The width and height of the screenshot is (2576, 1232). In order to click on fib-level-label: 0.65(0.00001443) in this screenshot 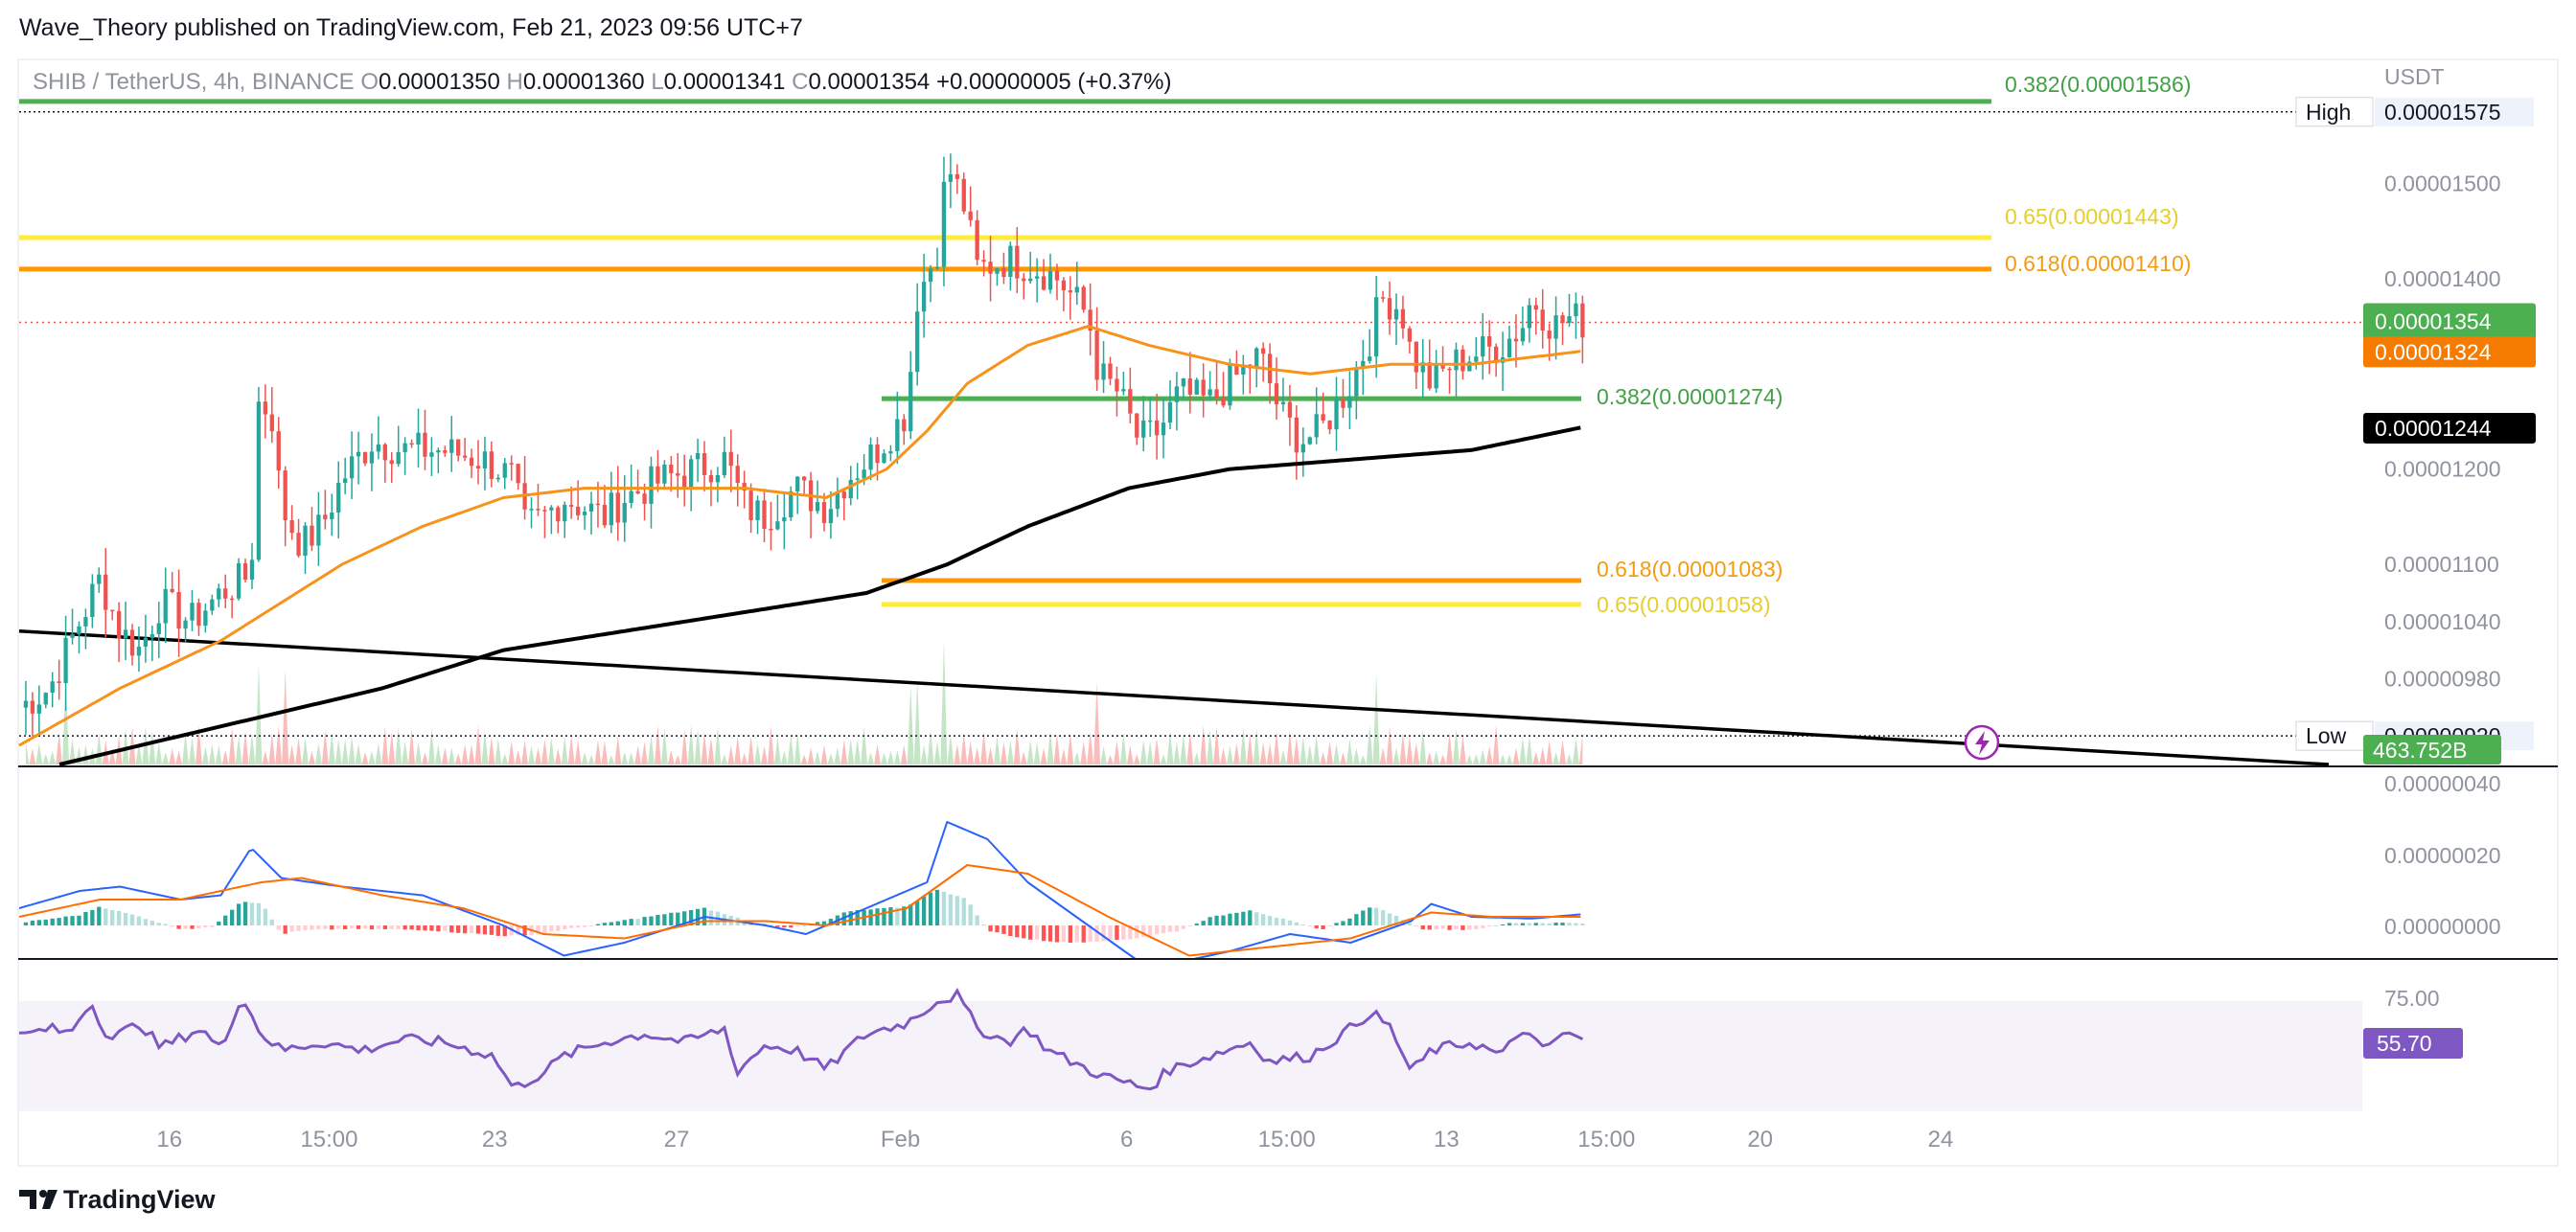, I will do `click(2092, 216)`.